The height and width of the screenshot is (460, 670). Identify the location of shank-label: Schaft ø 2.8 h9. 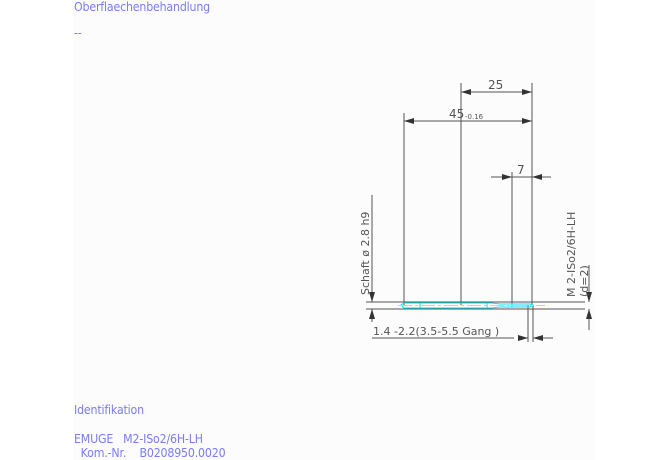
(365, 253).